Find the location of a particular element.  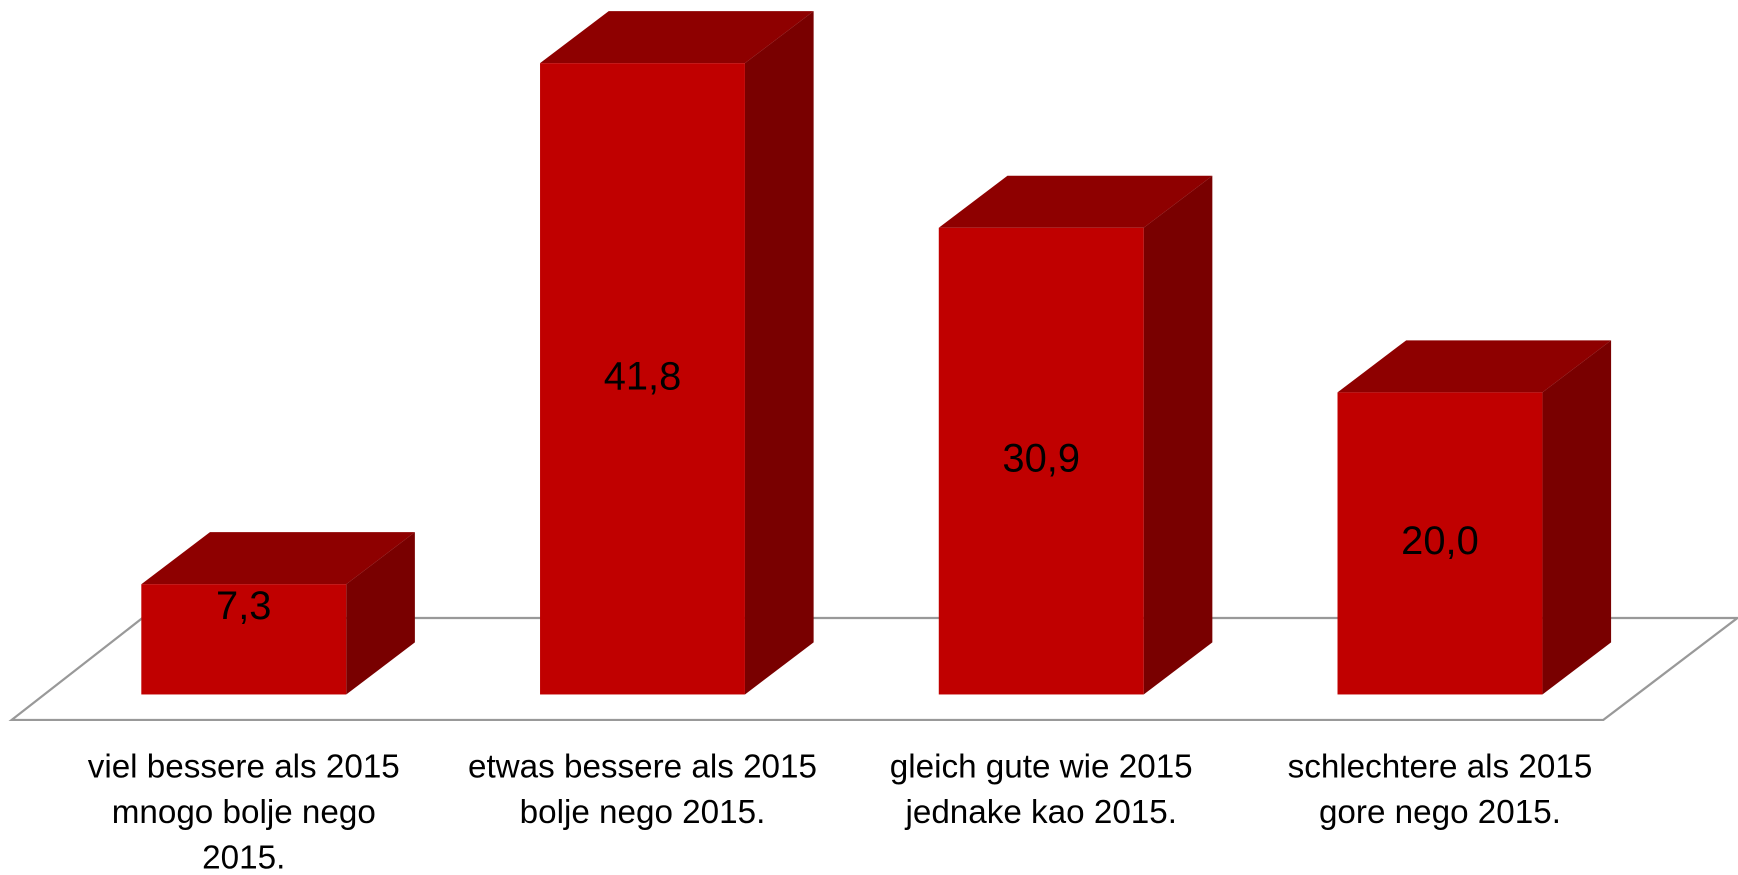

x-tick-label: 2015. is located at coordinates (243, 857).